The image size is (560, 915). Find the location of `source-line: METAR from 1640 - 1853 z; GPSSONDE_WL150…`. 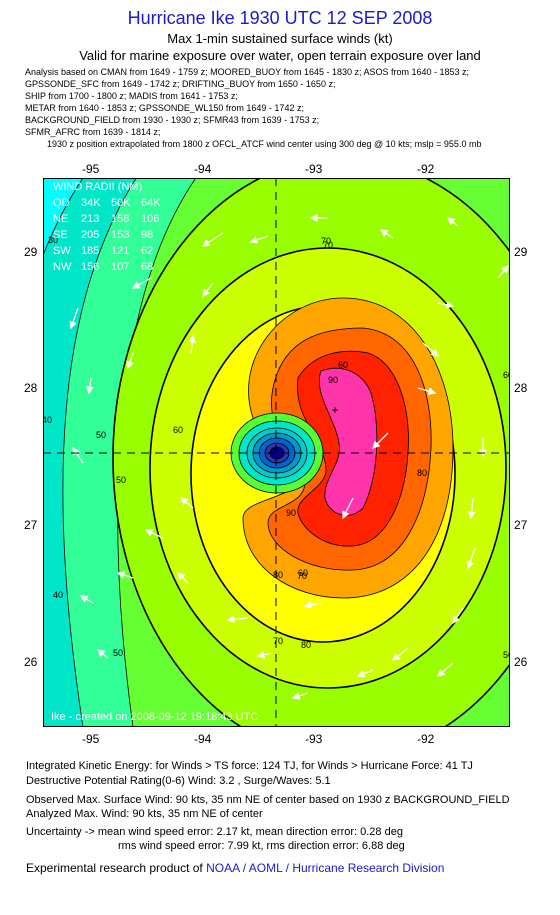

source-line: METAR from 1640 - 1853 z; GPSSONDE_WL150… is located at coordinates (164, 108).